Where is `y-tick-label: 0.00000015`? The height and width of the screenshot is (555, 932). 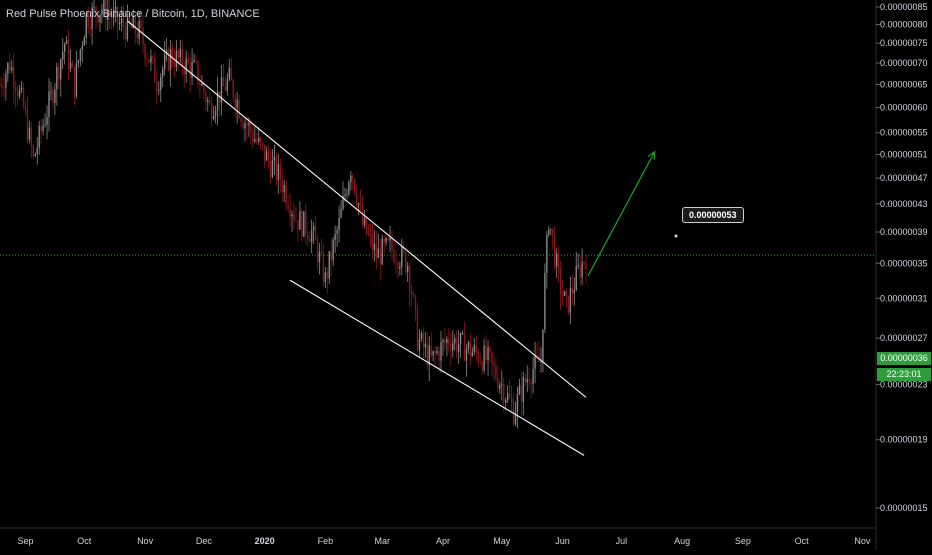
y-tick-label: 0.00000015 is located at coordinates (904, 508).